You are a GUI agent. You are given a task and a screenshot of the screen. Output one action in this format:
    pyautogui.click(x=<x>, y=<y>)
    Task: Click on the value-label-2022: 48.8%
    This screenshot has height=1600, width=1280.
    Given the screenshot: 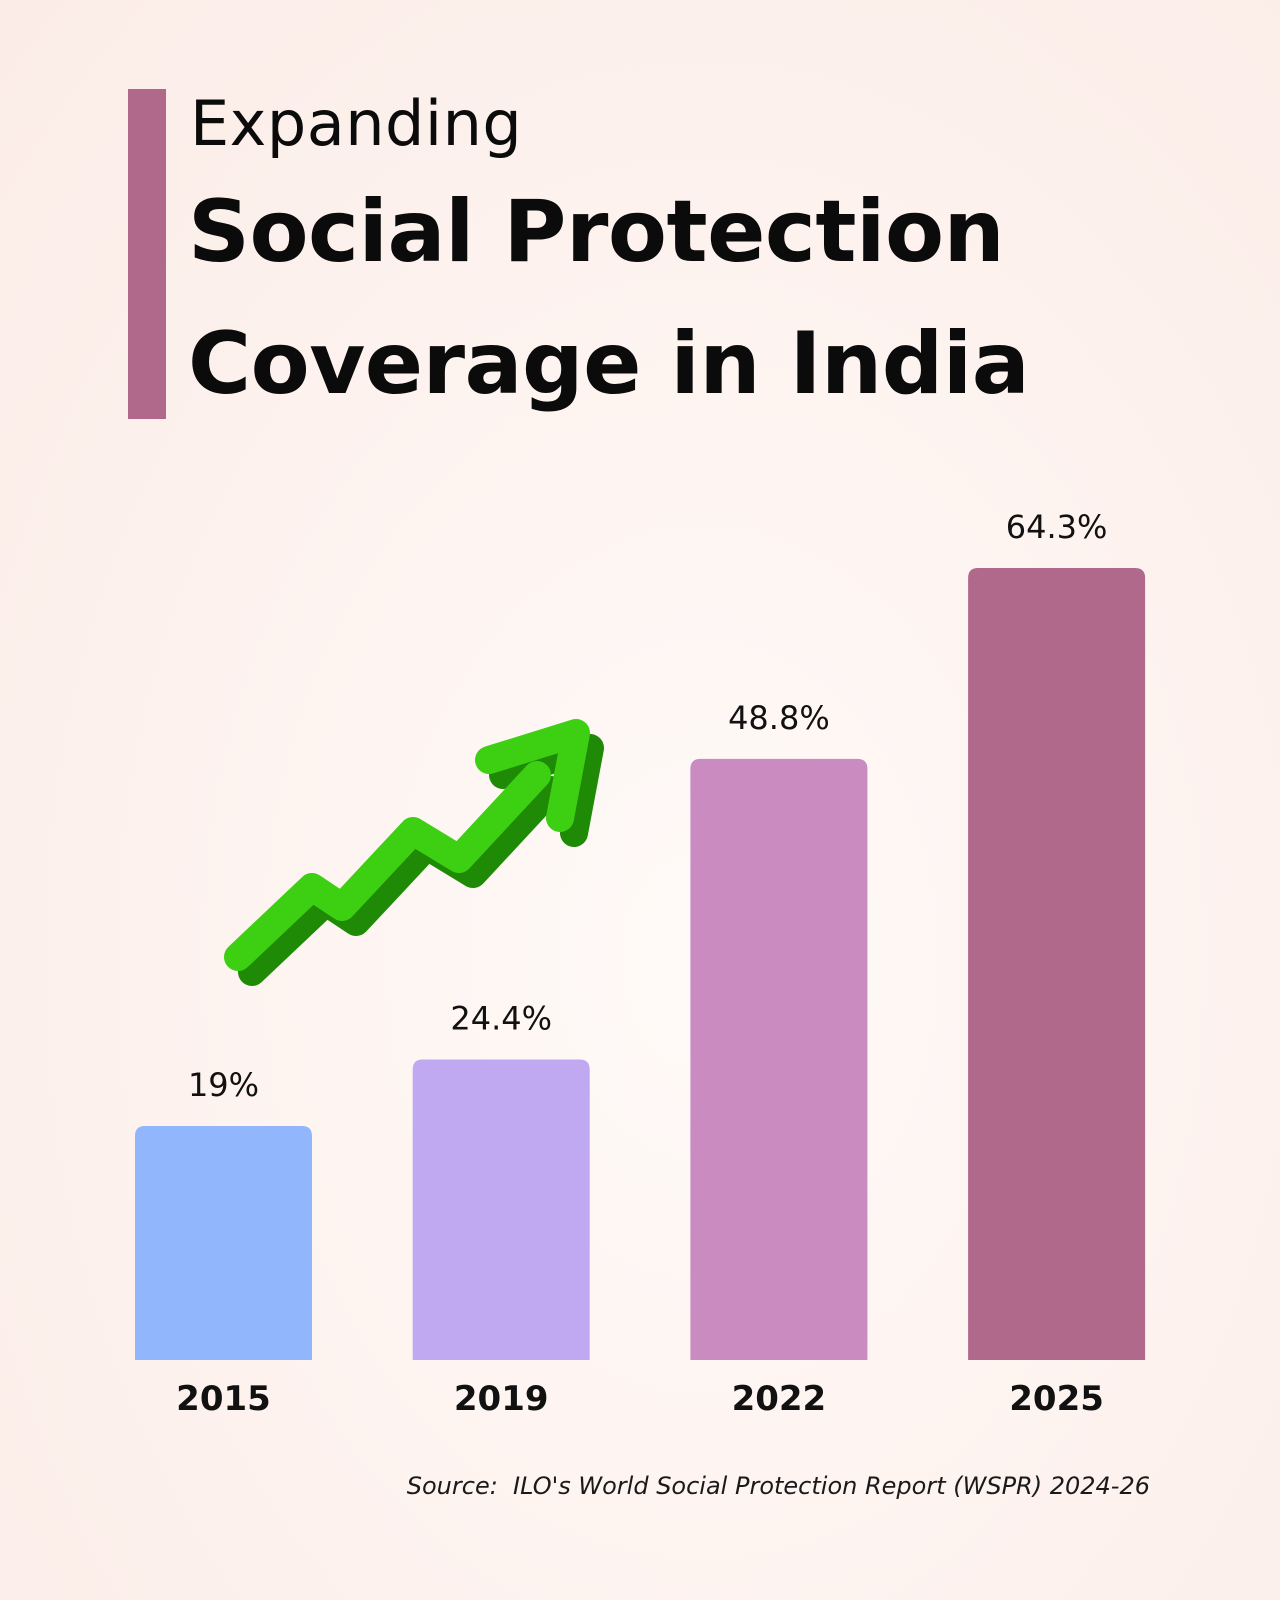 What is the action you would take?
    pyautogui.click(x=779, y=718)
    